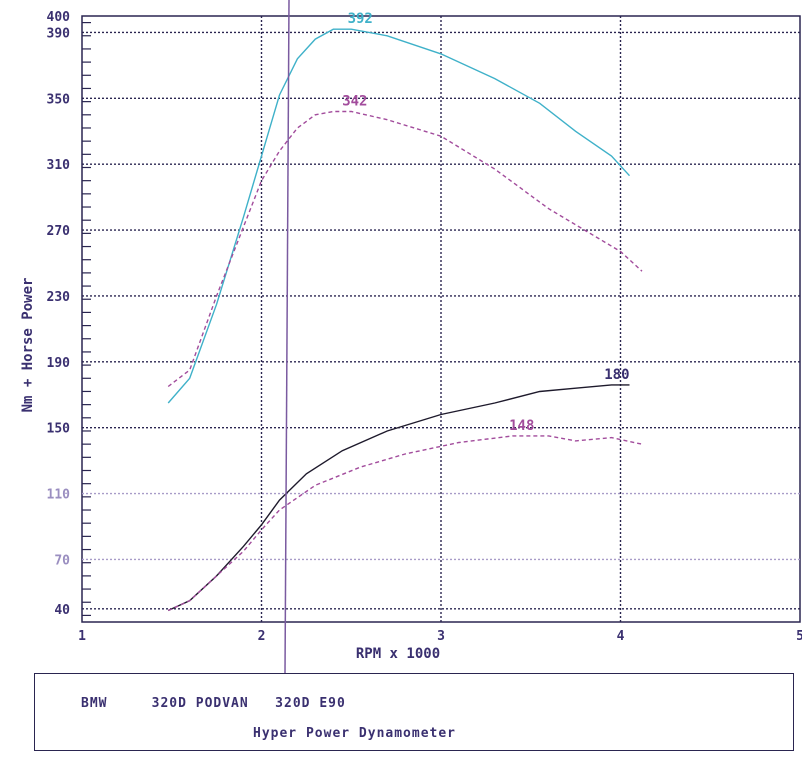 This screenshot has height=769, width=802. Describe the element at coordinates (287, 336) in the screenshot. I see `cursor-line` at that location.